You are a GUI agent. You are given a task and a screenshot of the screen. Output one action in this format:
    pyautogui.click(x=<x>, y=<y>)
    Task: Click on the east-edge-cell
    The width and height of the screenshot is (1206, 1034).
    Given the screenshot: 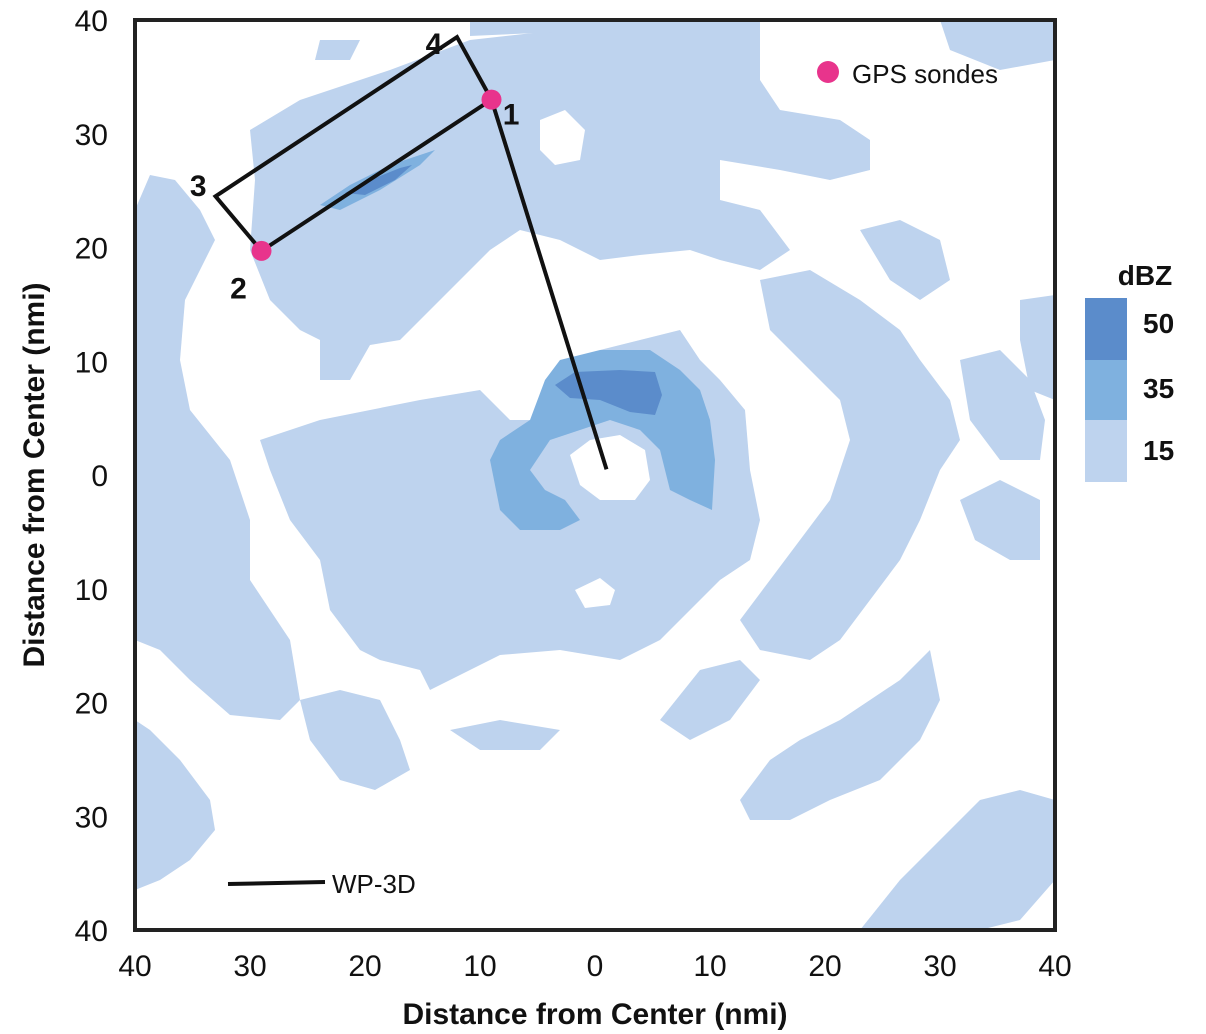 What is the action you would take?
    pyautogui.click(x=1037, y=347)
    